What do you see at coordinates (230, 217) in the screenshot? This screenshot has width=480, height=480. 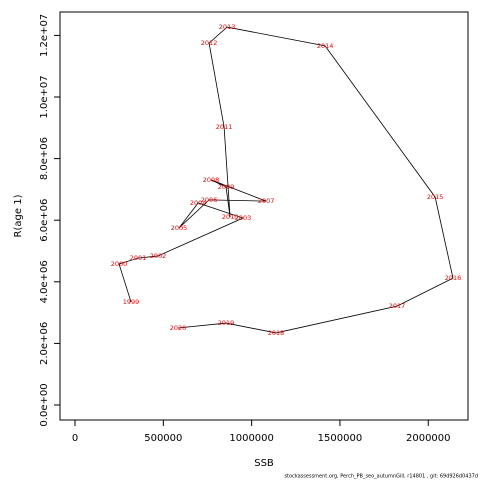 I see `point-label: 2010` at bounding box center [230, 217].